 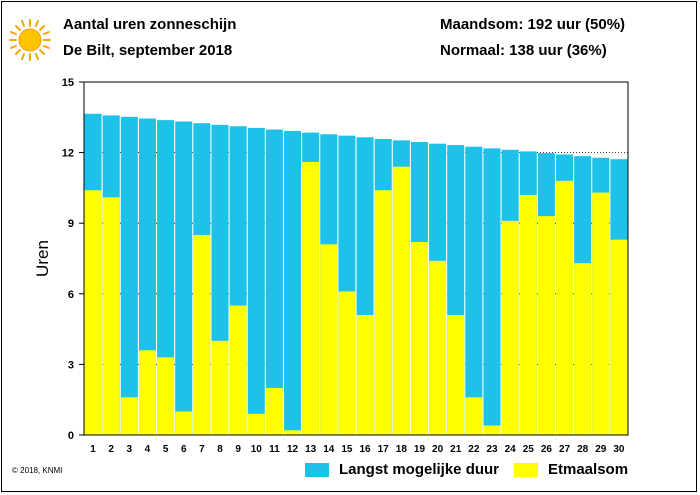 What do you see at coordinates (420, 449) in the screenshot?
I see `x-tick-label: 19` at bounding box center [420, 449].